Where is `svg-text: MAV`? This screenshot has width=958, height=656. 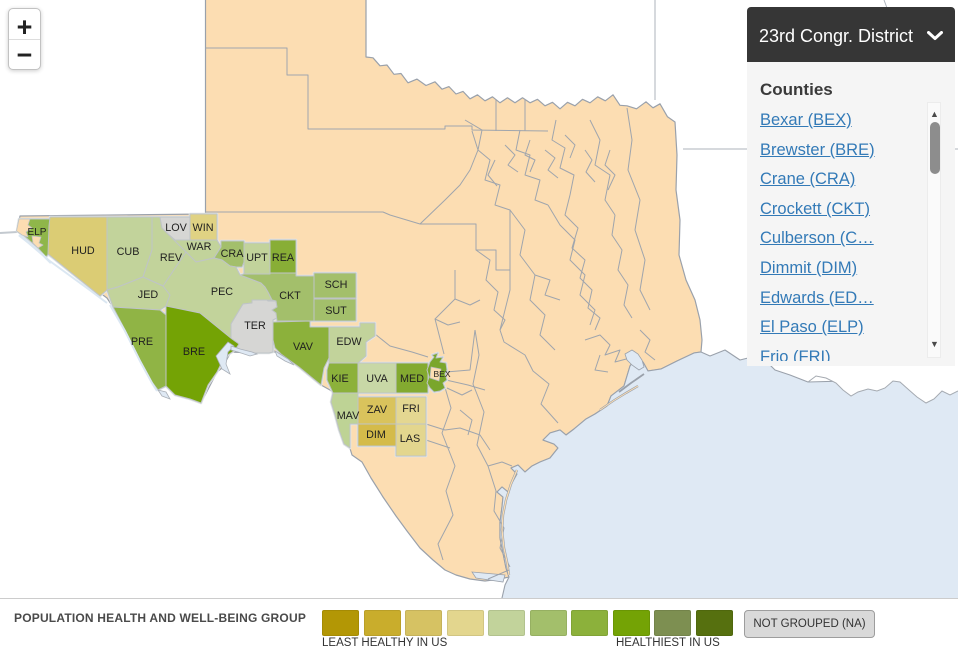 svg-text: MAV is located at coordinates (348, 416).